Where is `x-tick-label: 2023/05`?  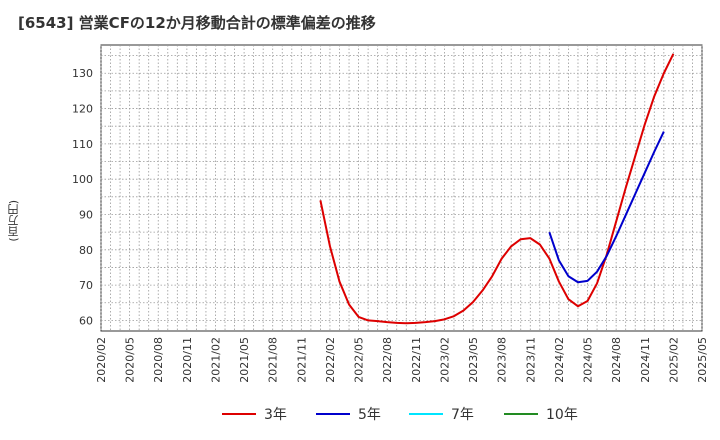 x-tick-label: 2023/05 is located at coordinates (473, 360).